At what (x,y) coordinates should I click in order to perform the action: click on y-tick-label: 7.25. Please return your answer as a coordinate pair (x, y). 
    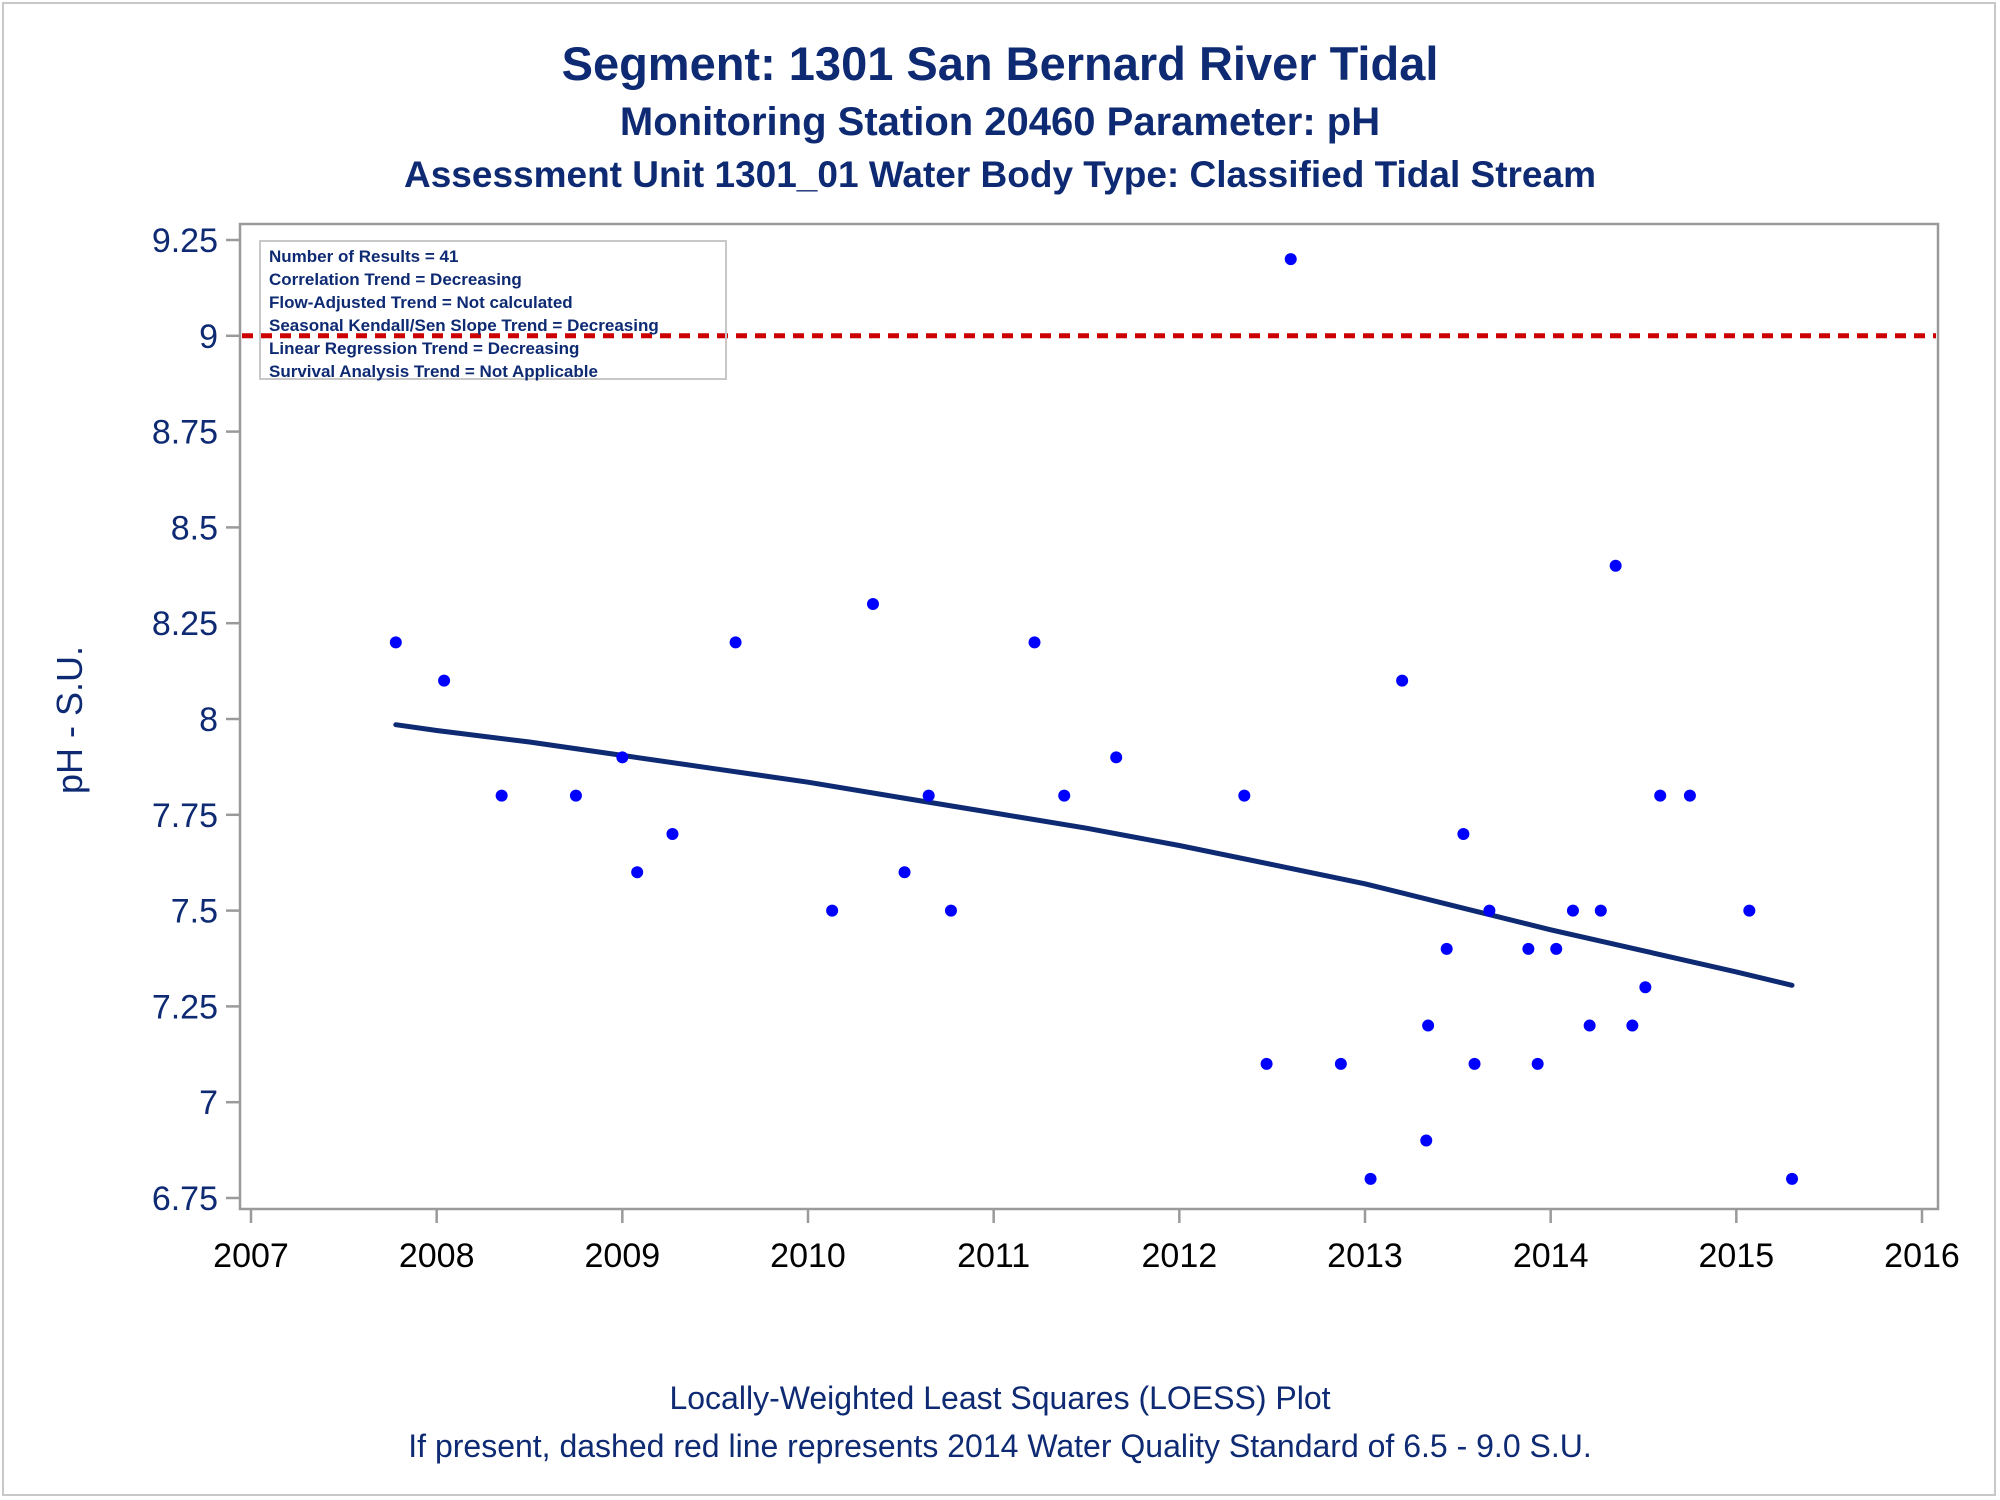
    Looking at the image, I should click on (185, 1007).